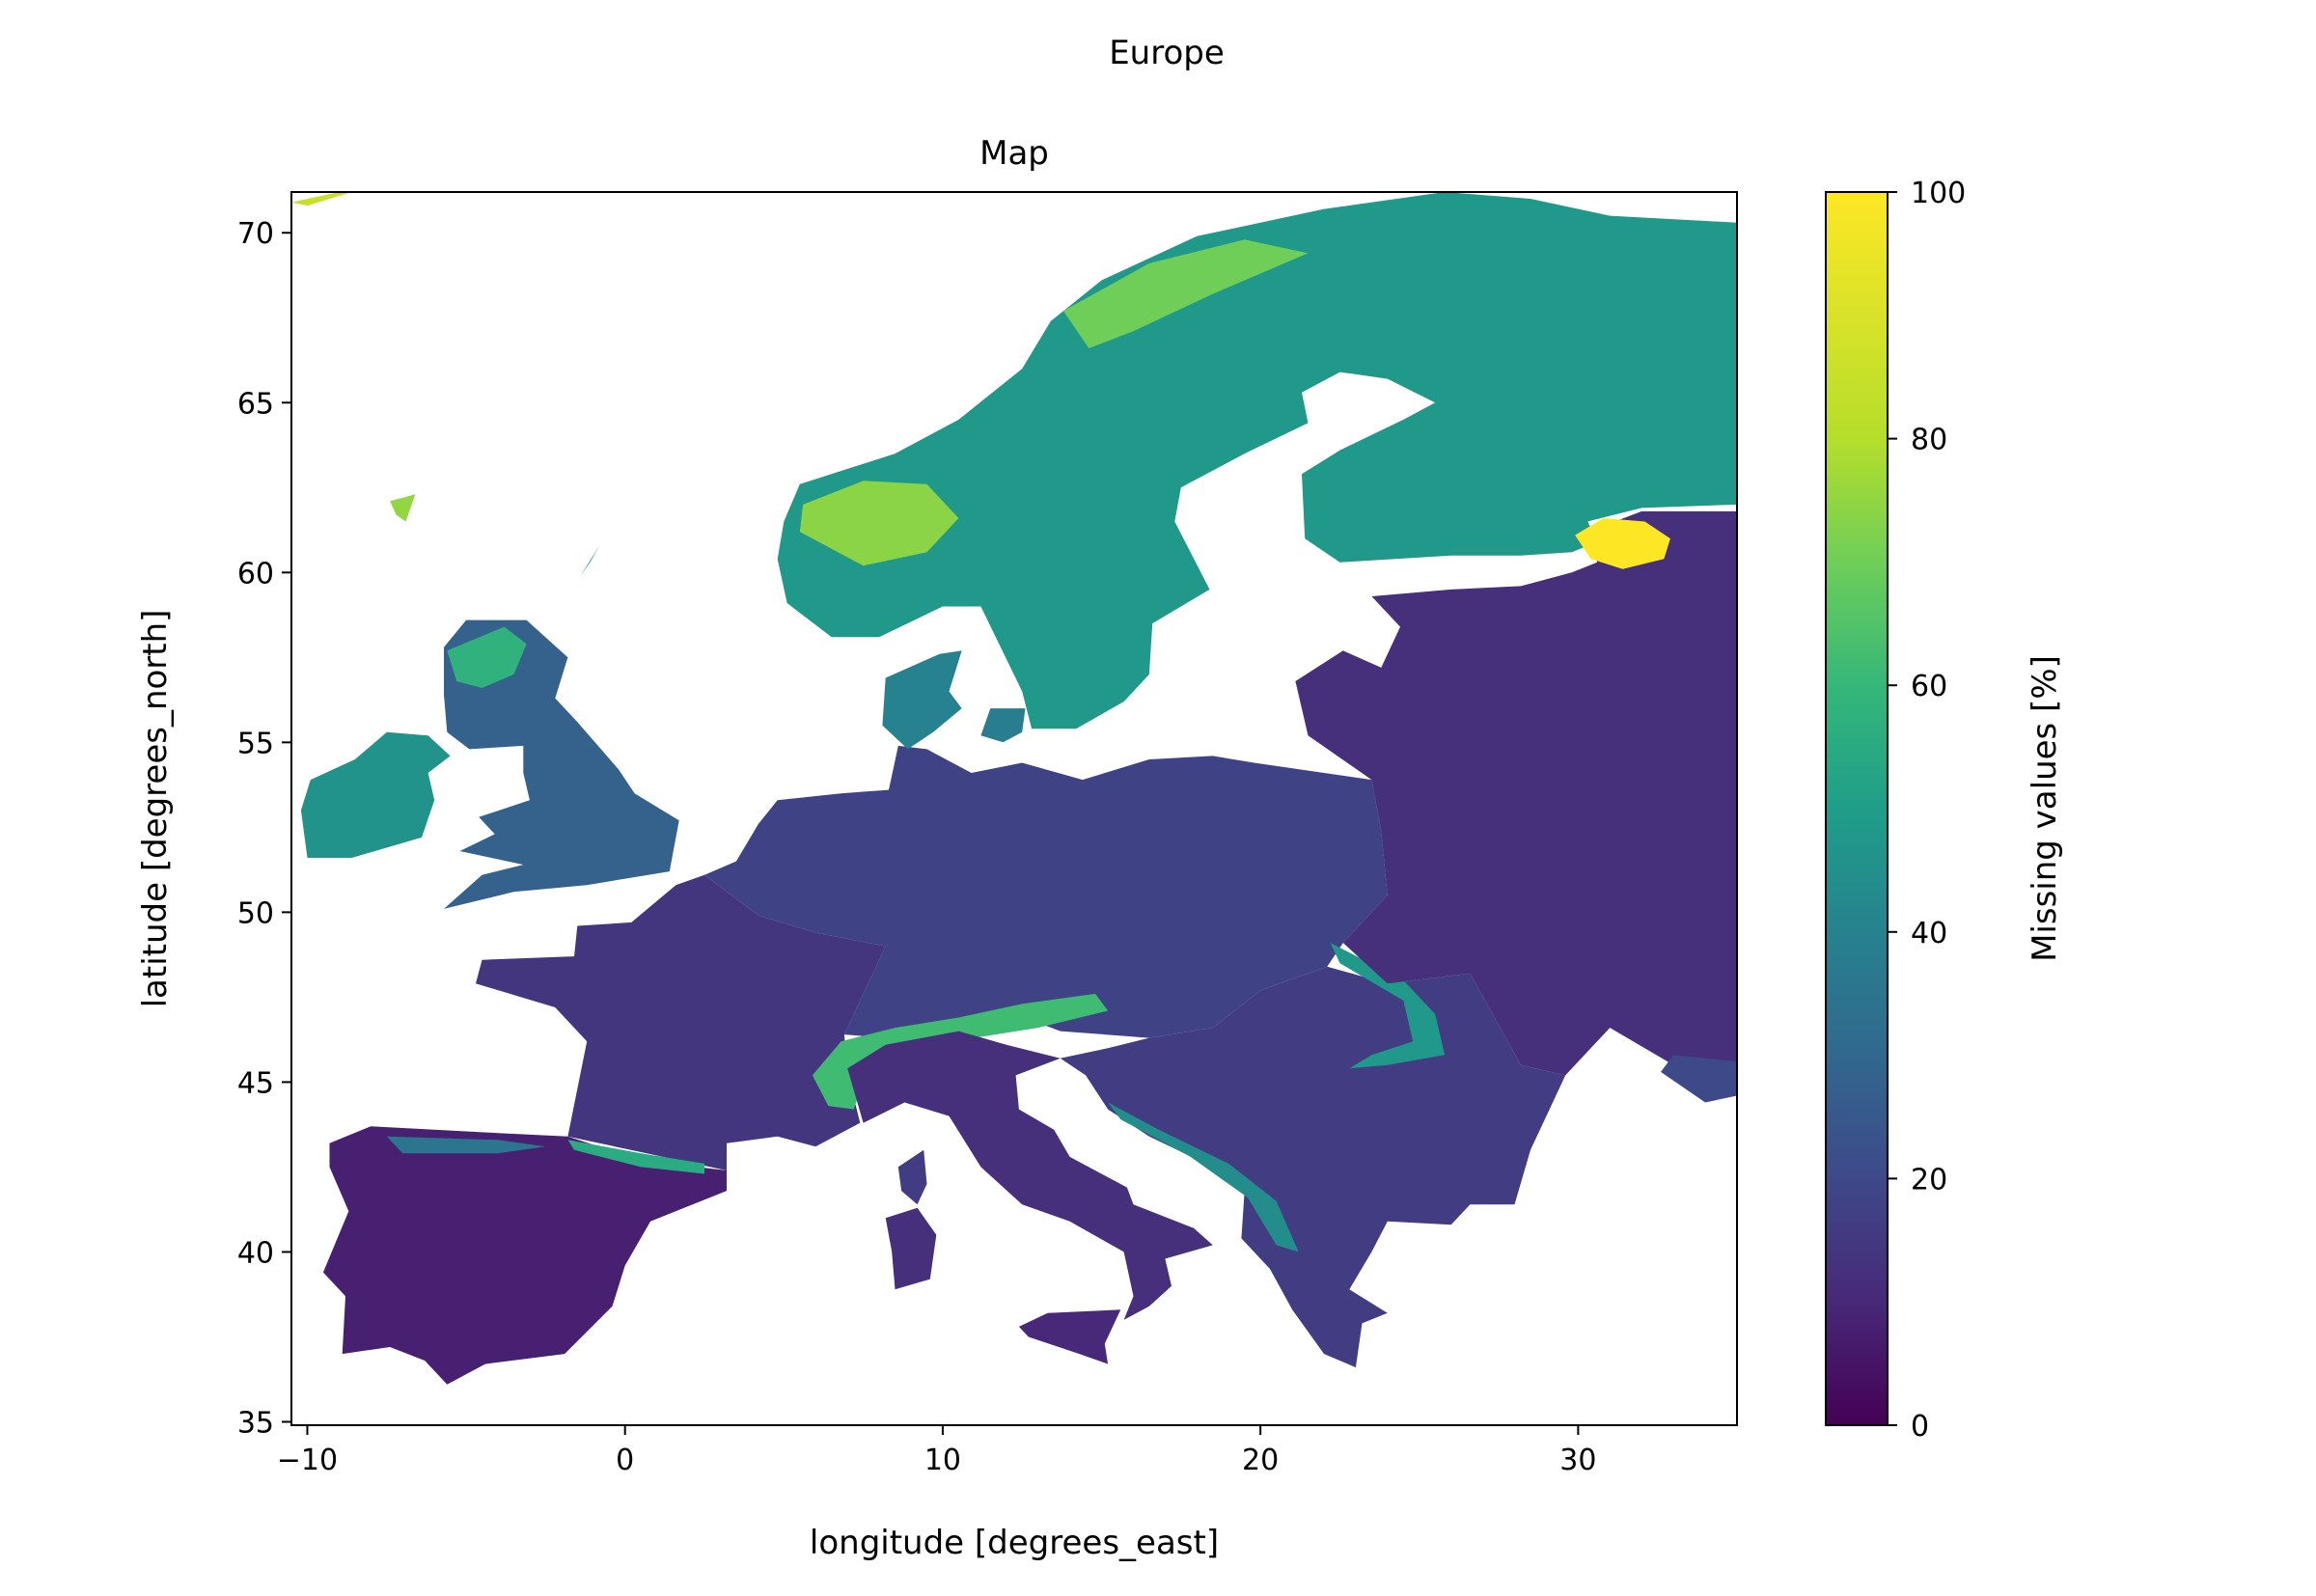 The image size is (2316, 1596). I want to click on colorbar-tick-label: 100, so click(1938, 194).